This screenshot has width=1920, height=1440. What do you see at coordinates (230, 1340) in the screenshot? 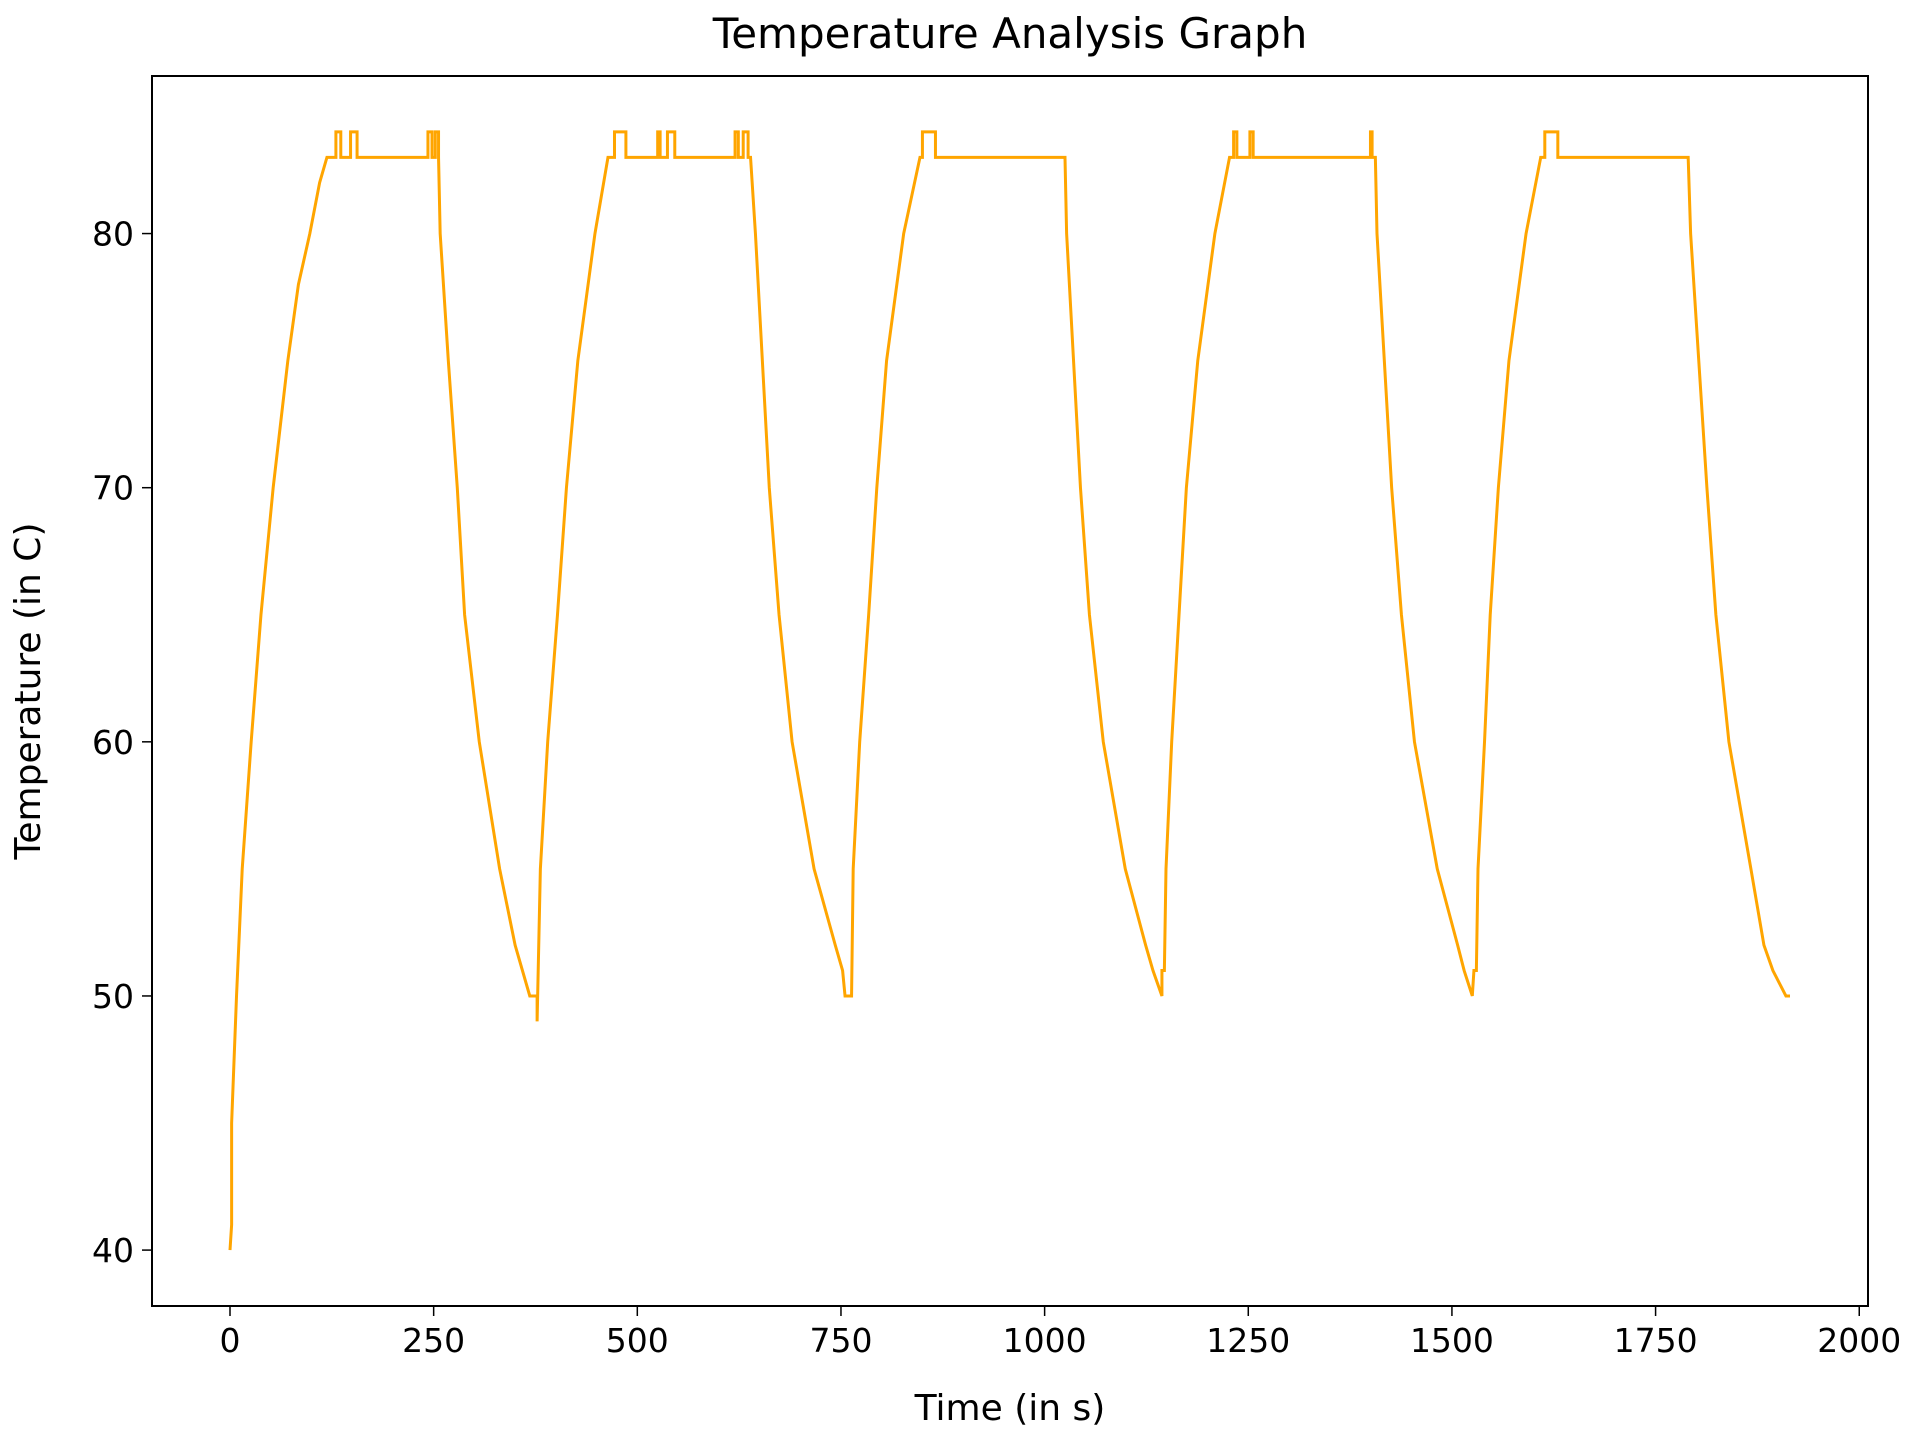
I see `x-tick-label: 0` at bounding box center [230, 1340].